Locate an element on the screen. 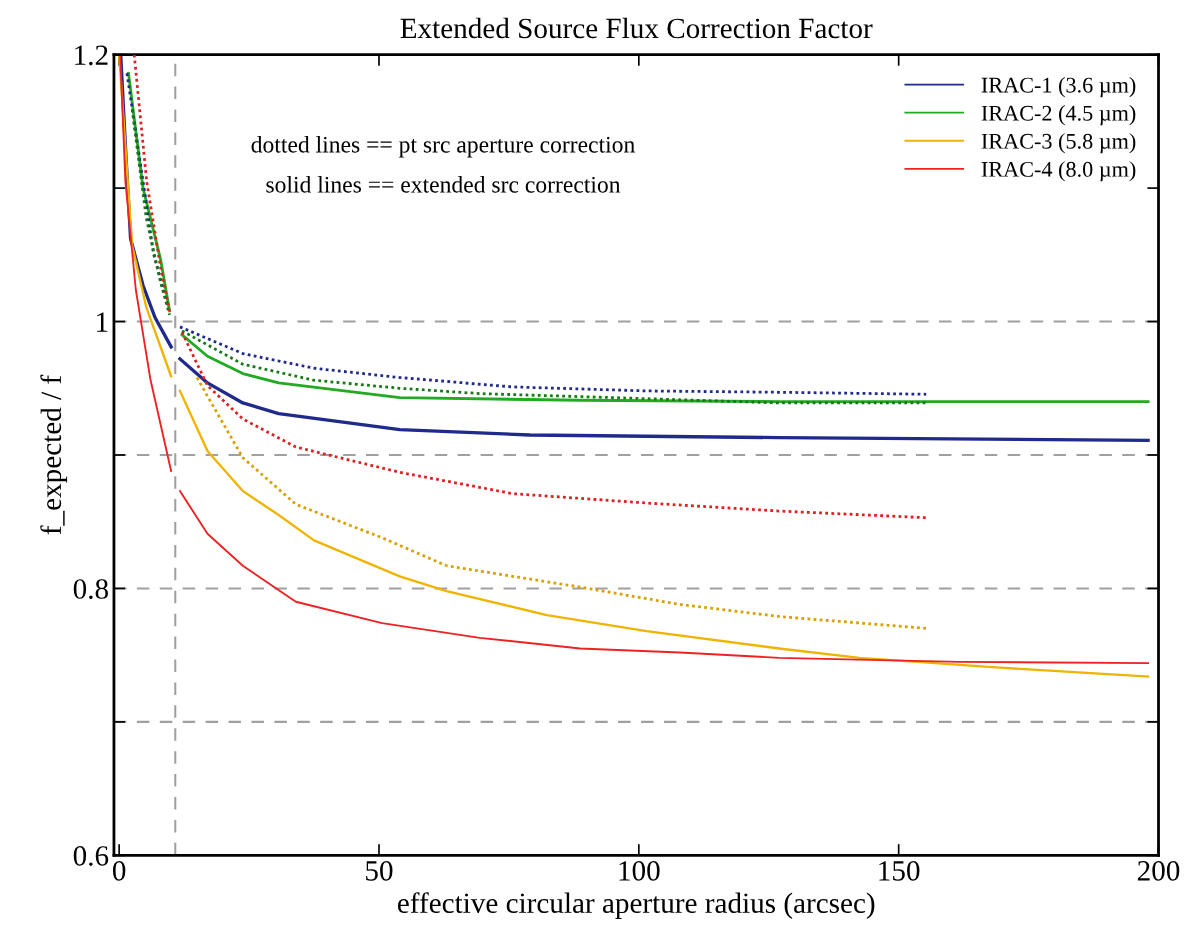 This screenshot has height=942, width=1187. y-tick-label: 1 is located at coordinates (102, 322).